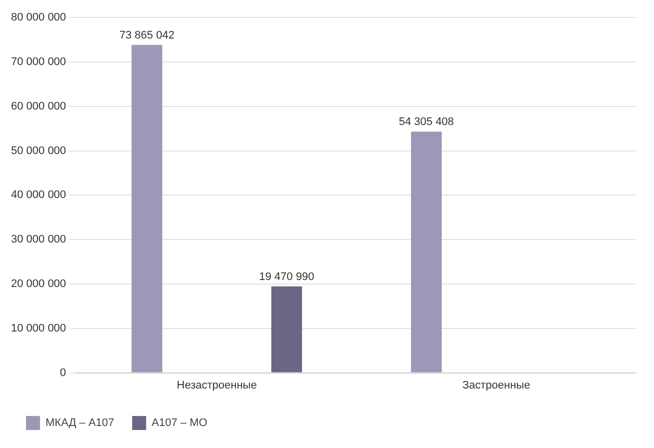 Image resolution: width=654 pixels, height=448 pixels. Describe the element at coordinates (38, 328) in the screenshot. I see `y-tick-label: 10 000 000` at that location.